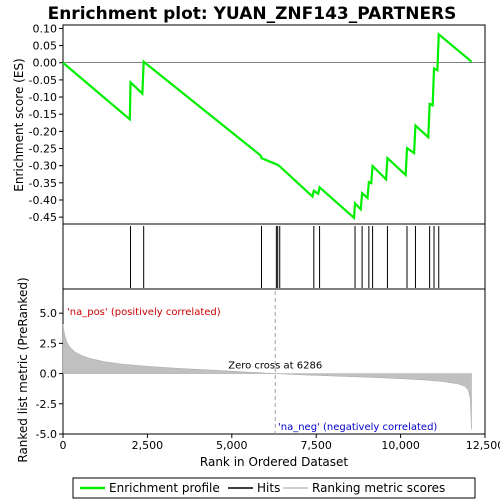  Describe the element at coordinates (378, 488) in the screenshot. I see `legend-ranking-metric-label: Ranking metric scores` at that location.